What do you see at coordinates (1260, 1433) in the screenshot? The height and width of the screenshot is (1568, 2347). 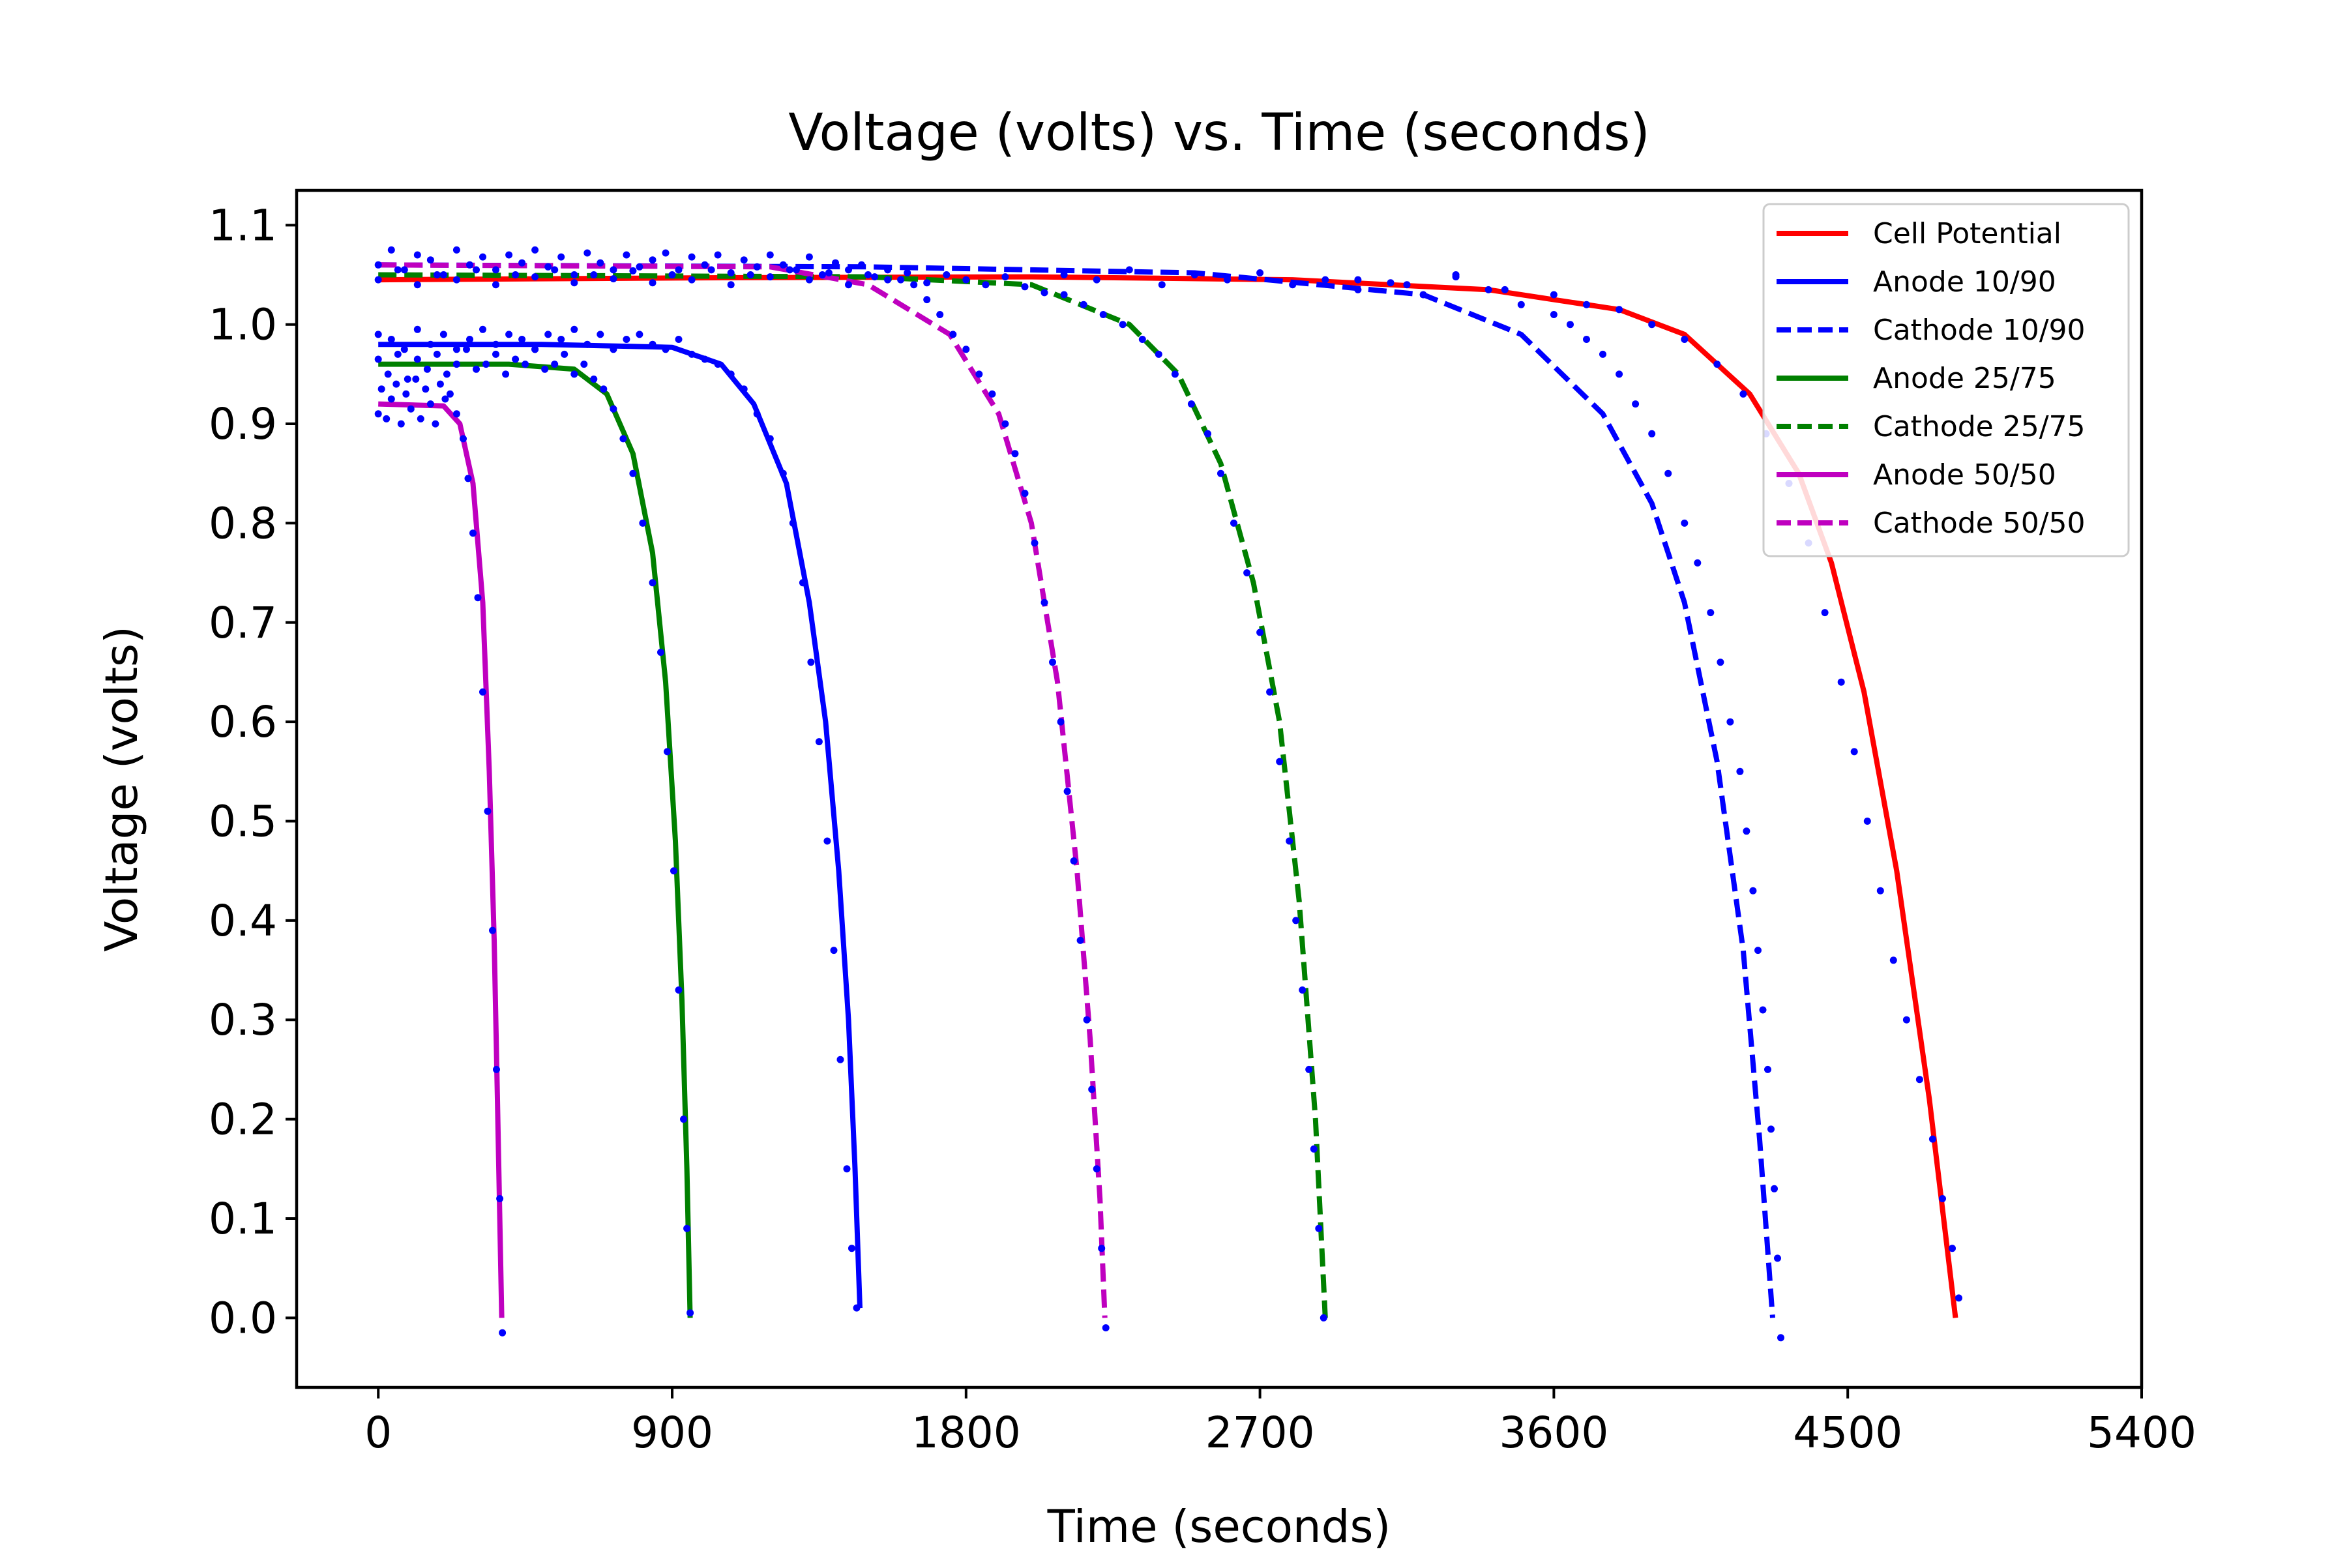 I see `x-tick-label: 2700` at bounding box center [1260, 1433].